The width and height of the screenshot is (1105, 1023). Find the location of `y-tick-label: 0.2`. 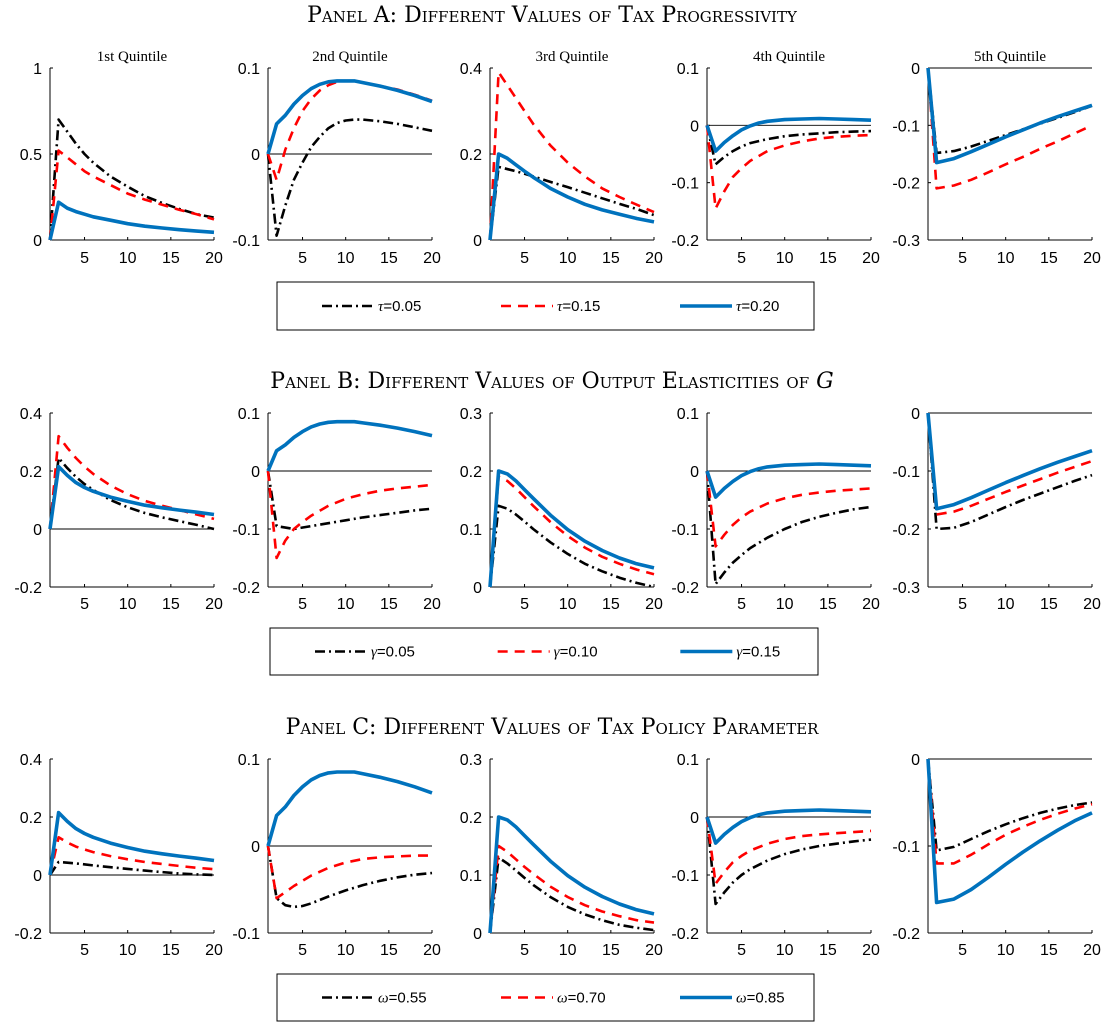

y-tick-label: 0.2 is located at coordinates (471, 155).